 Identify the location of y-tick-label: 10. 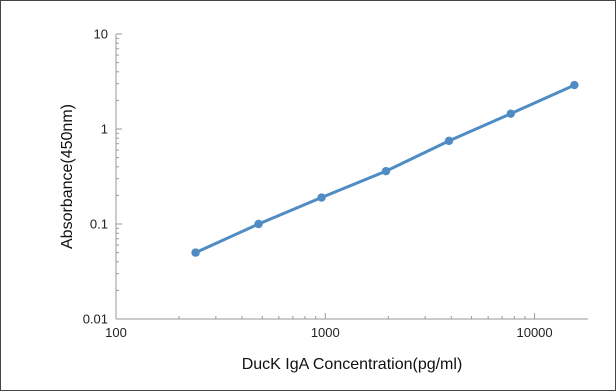
(101, 34).